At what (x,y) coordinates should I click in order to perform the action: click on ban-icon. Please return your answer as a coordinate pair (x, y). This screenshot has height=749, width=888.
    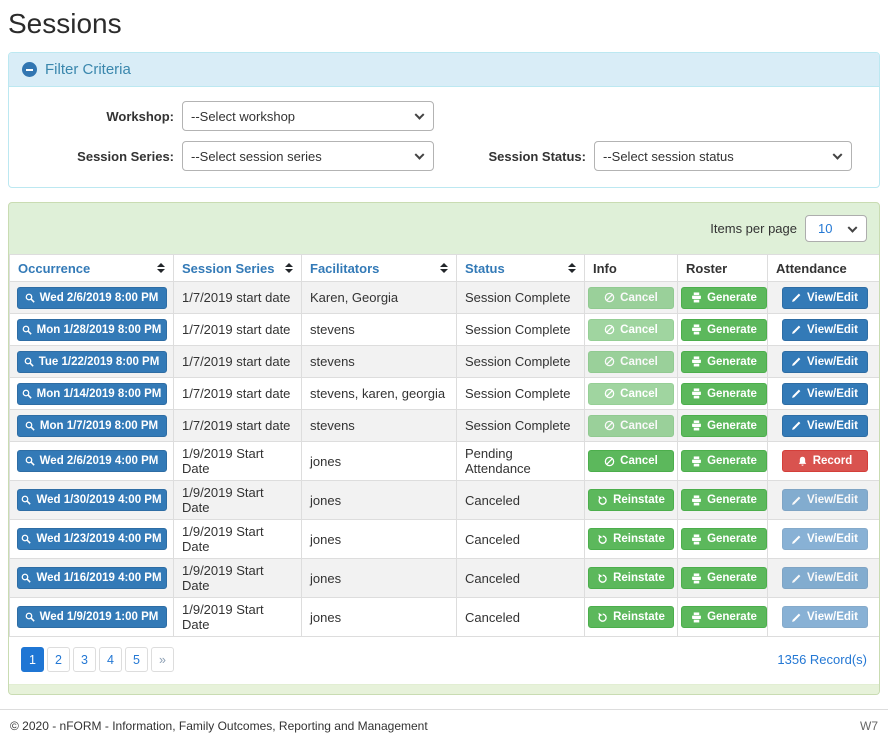
    Looking at the image, I should click on (609, 361).